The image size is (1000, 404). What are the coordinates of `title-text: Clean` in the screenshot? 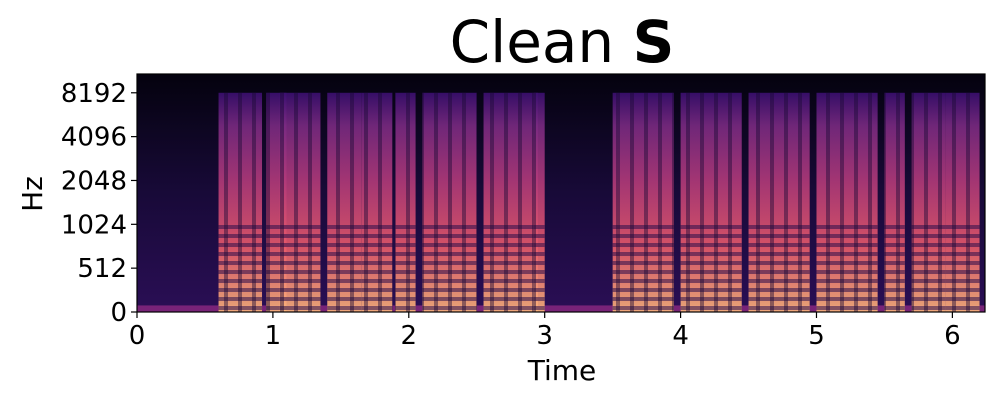 It's located at (532, 42).